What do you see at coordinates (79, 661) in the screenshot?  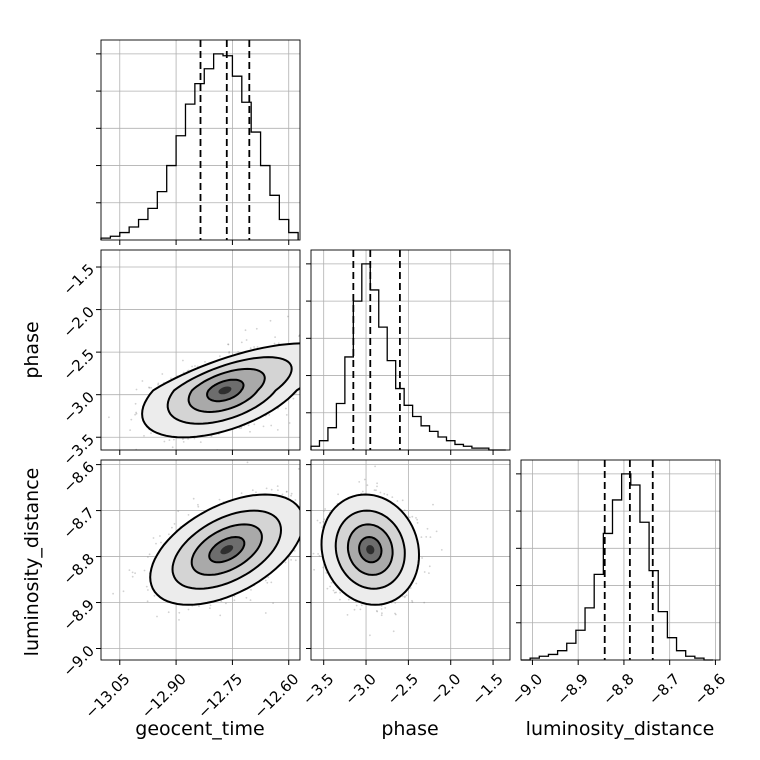 I see `y-tick-label-geocent-time-vs-luminosity-distance: −9.0` at bounding box center [79, 661].